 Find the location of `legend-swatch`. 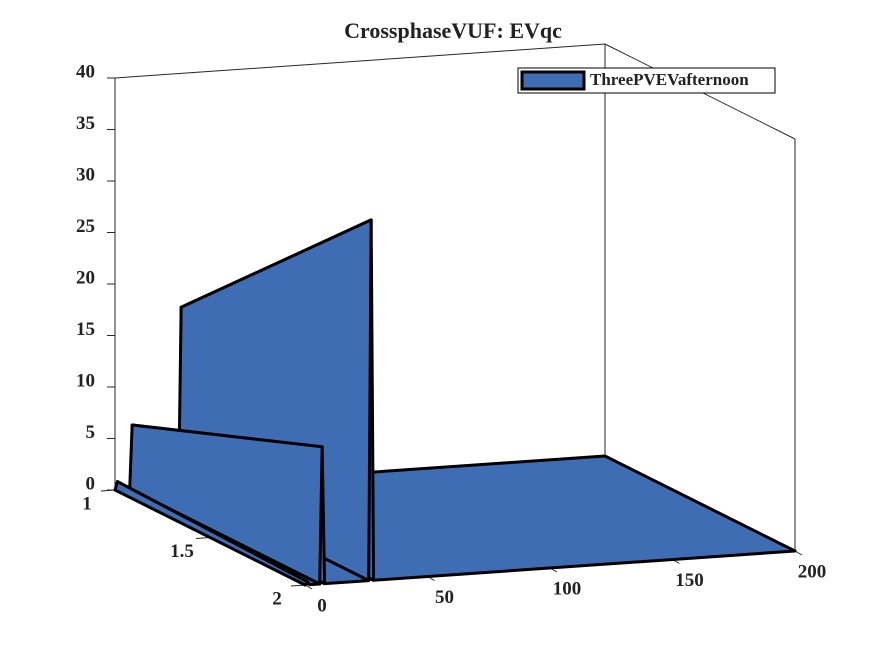

legend-swatch is located at coordinates (553, 80).